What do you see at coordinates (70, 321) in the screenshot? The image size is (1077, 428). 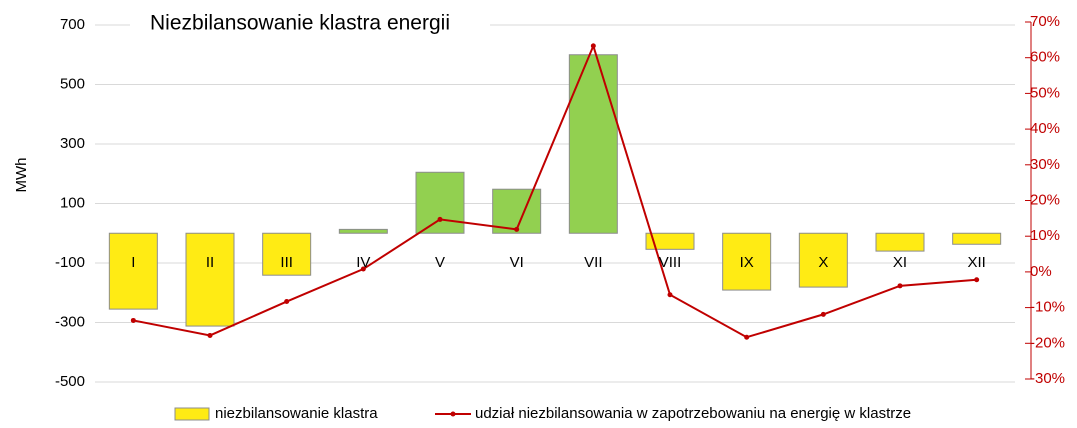 I see `y-tick-label: -300` at bounding box center [70, 321].